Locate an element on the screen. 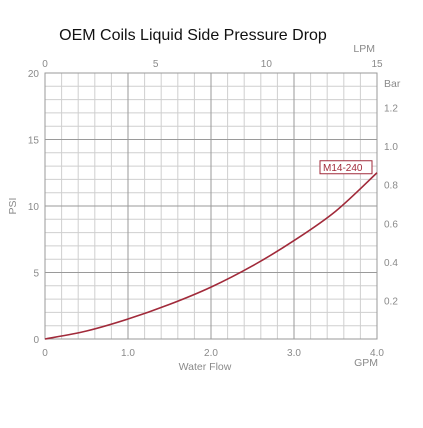 The height and width of the screenshot is (428, 423). x-tick-label: 4.0 is located at coordinates (377, 353).